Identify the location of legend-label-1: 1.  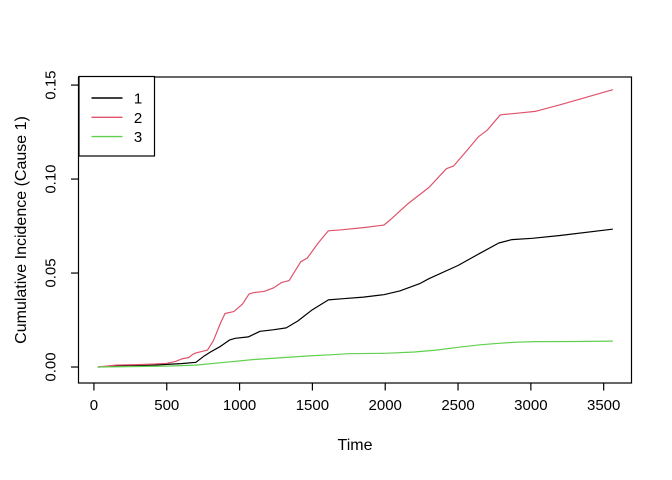
(138, 99).